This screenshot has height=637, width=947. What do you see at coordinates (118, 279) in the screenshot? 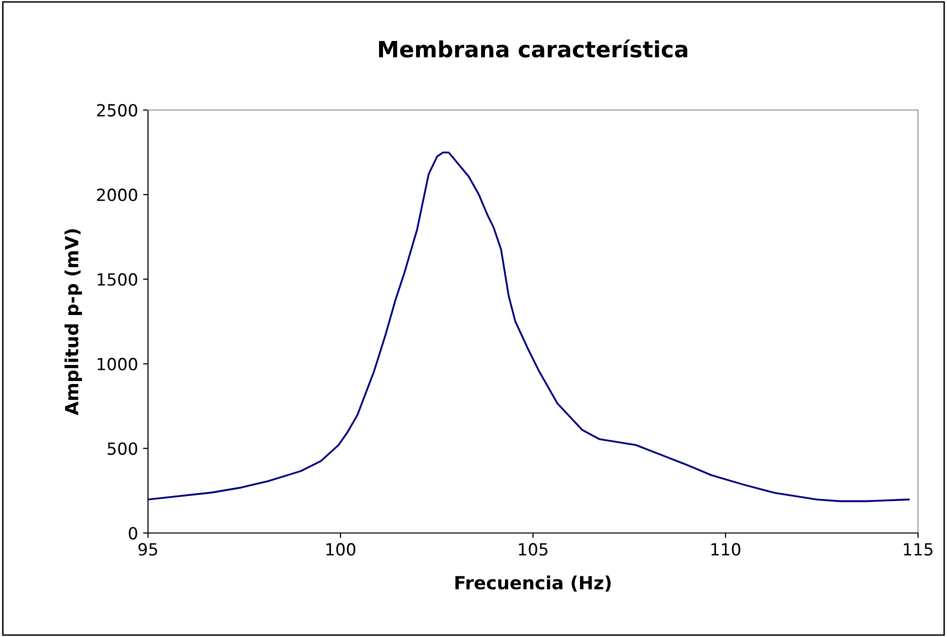
I see `y-tick-label: 1500` at bounding box center [118, 279].